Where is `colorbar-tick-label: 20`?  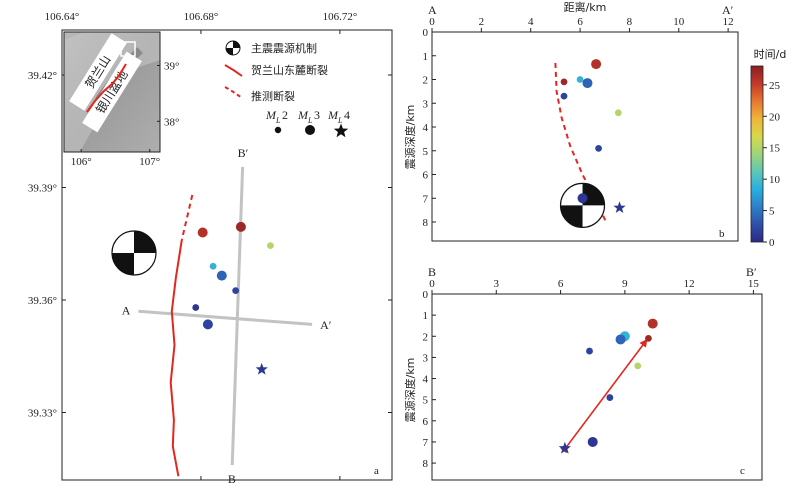
colorbar-tick-label: 20 is located at coordinates (775, 117).